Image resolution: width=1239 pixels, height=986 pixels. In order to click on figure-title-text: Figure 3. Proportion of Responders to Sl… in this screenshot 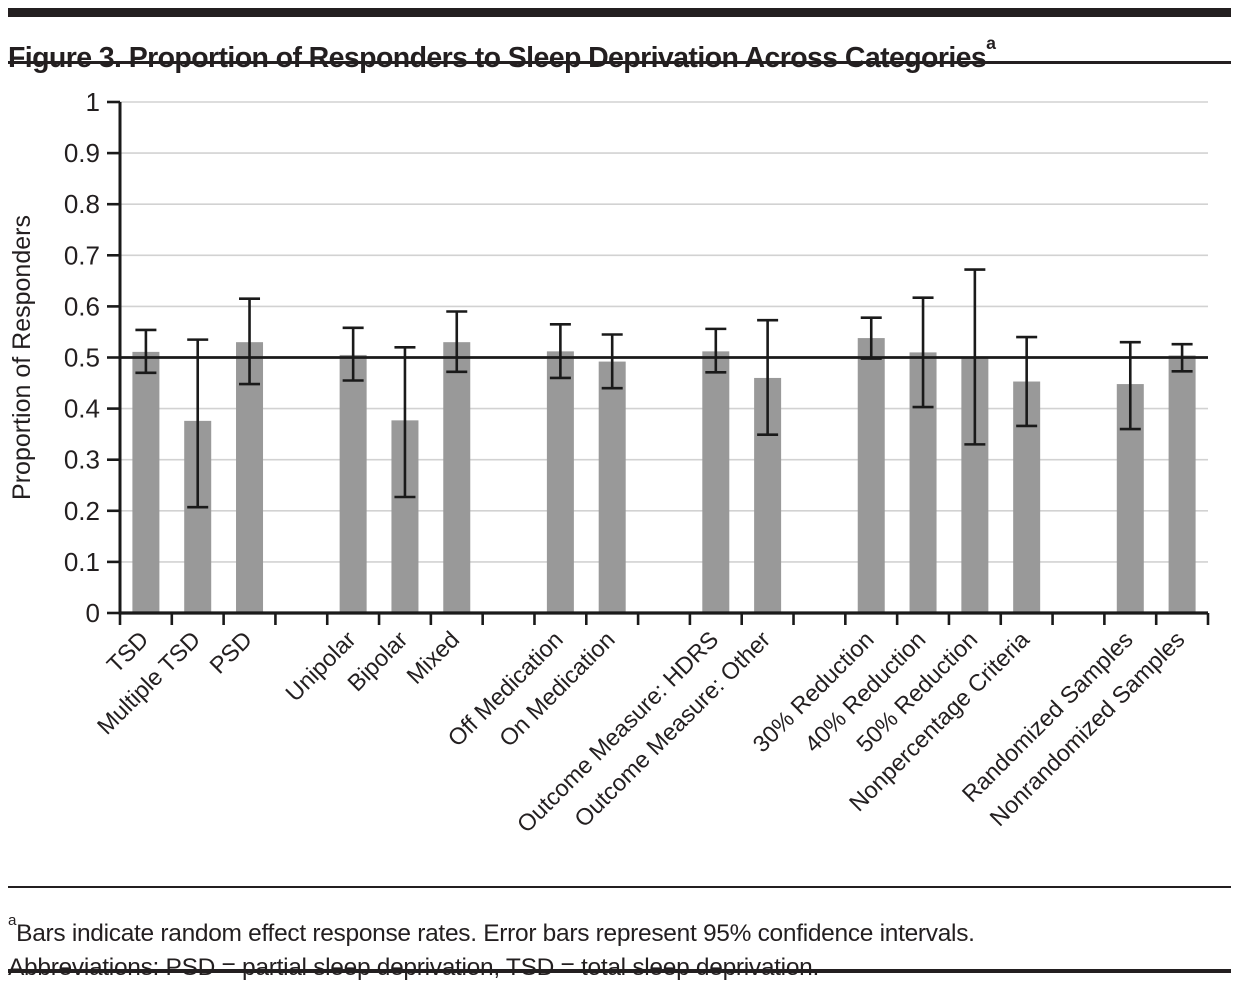, I will do `click(497, 58)`.